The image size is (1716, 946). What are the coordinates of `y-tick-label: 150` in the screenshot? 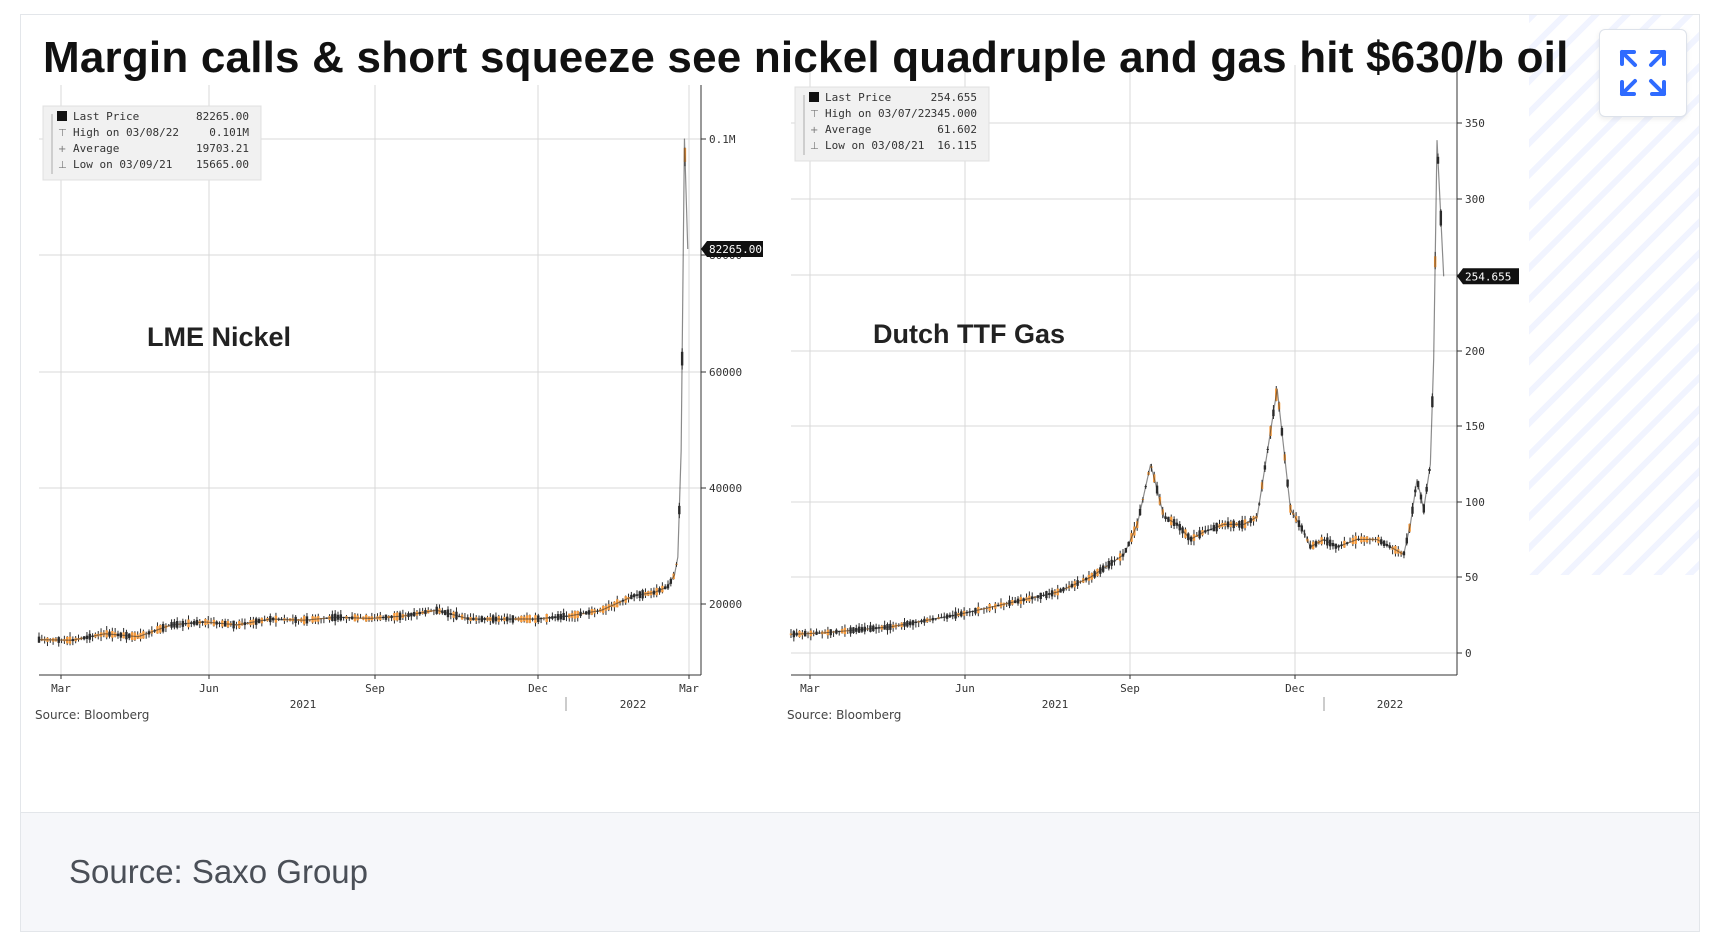 It's located at (1475, 426).